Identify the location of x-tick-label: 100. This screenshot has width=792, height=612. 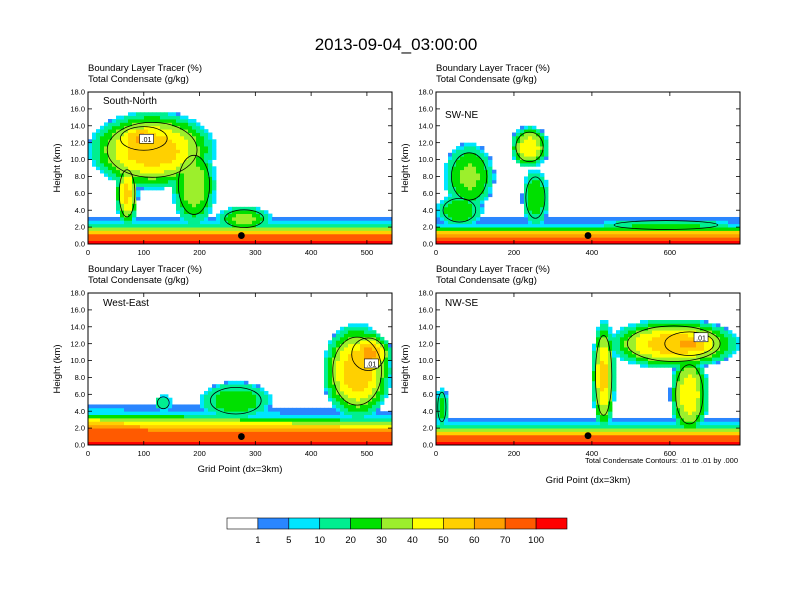
(144, 453).